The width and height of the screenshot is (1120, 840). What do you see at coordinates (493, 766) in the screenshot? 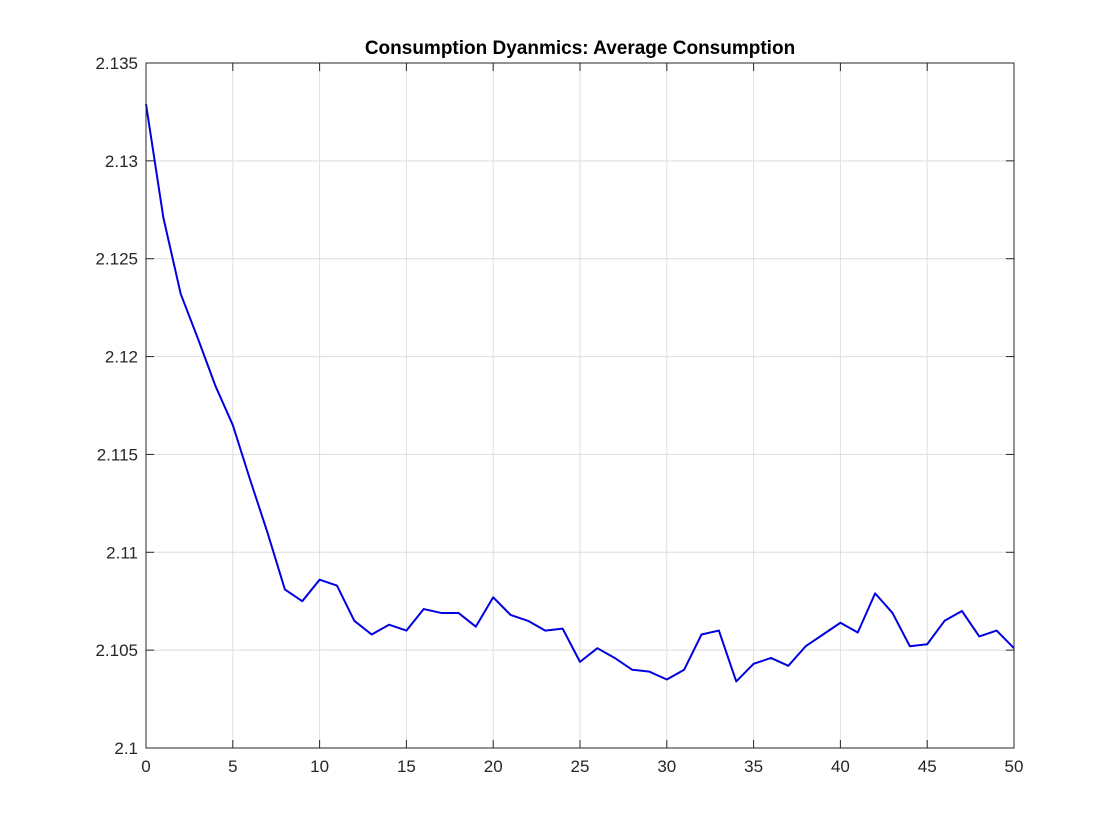
I see `x-tick-label: 20` at bounding box center [493, 766].